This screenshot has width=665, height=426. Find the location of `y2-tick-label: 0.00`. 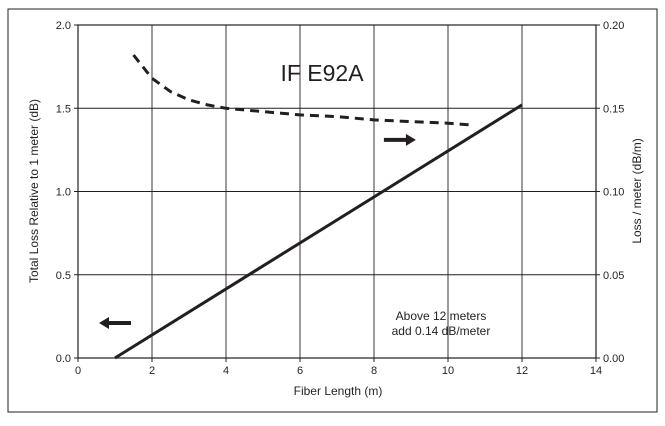

y2-tick-label: 0.00 is located at coordinates (613, 359).